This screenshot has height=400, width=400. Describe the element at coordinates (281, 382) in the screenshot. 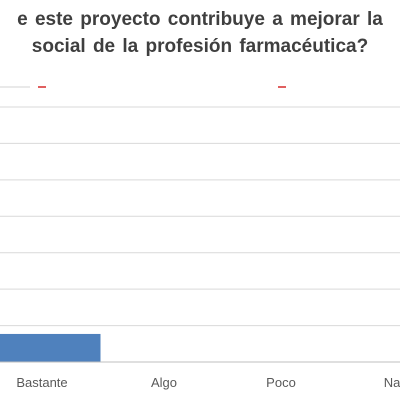

I see `category-label: Poco` at that location.